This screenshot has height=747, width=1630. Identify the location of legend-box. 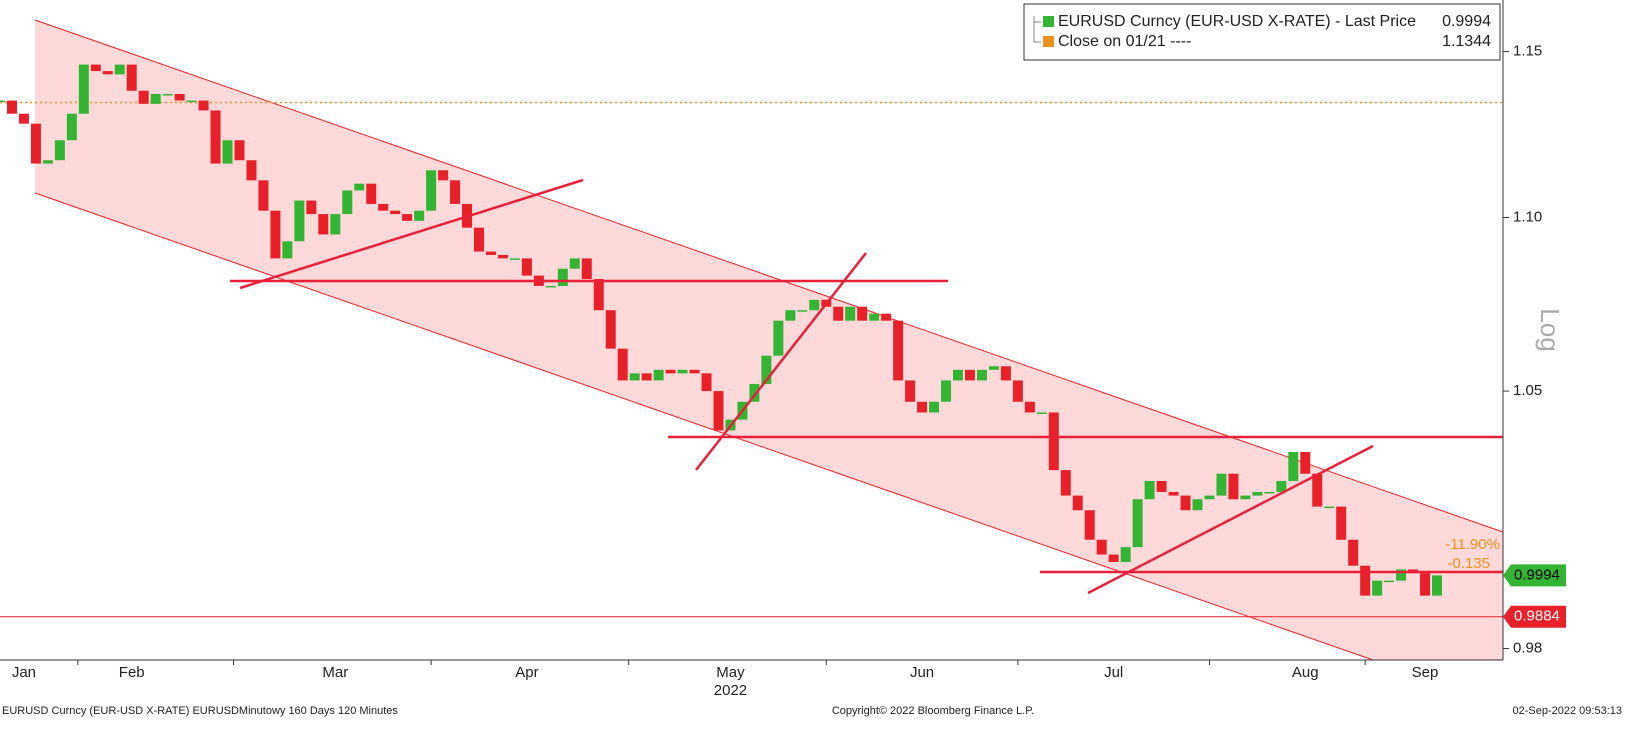
(1262, 32).